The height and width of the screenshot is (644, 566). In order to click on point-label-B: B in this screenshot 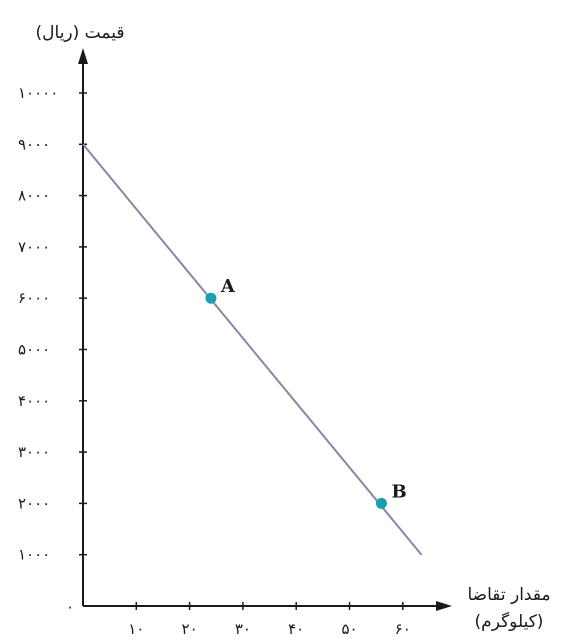, I will do `click(398, 491)`.